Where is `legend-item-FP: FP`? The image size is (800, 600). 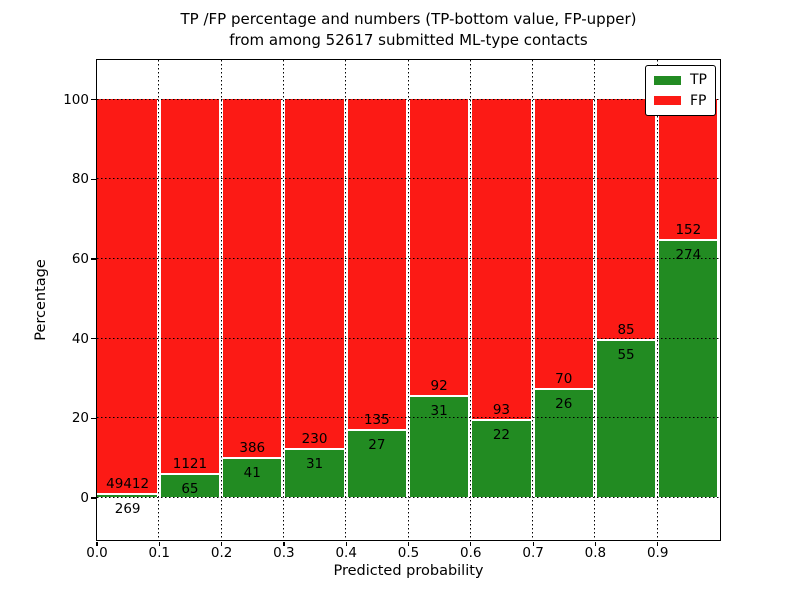
legend-item-FP: FP is located at coordinates (680, 101).